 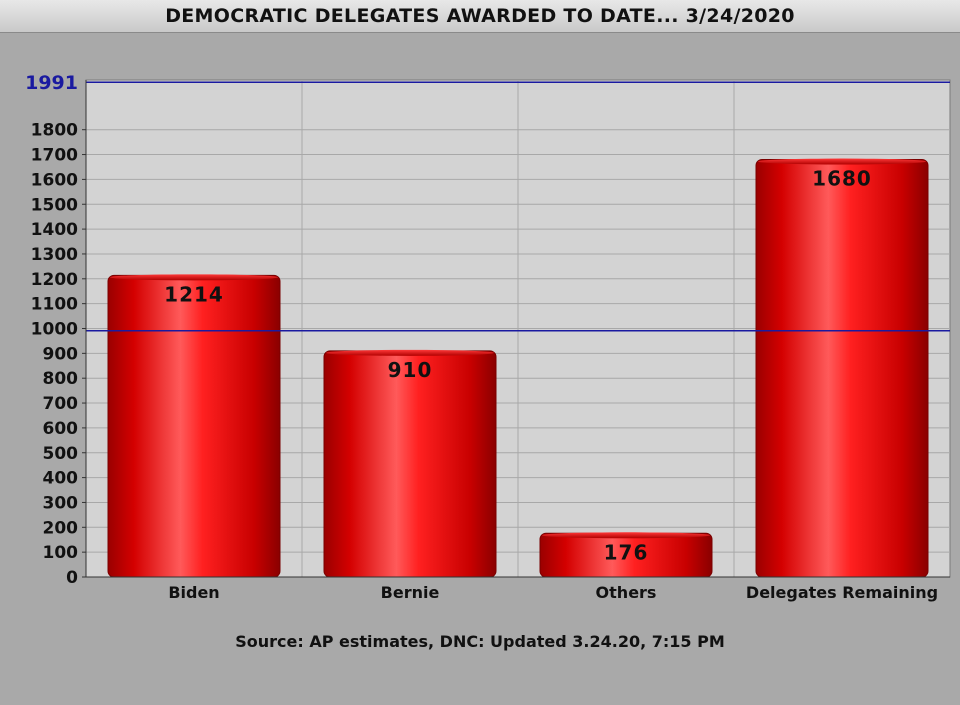 I want to click on y-tick-label: 700, so click(x=61, y=404).